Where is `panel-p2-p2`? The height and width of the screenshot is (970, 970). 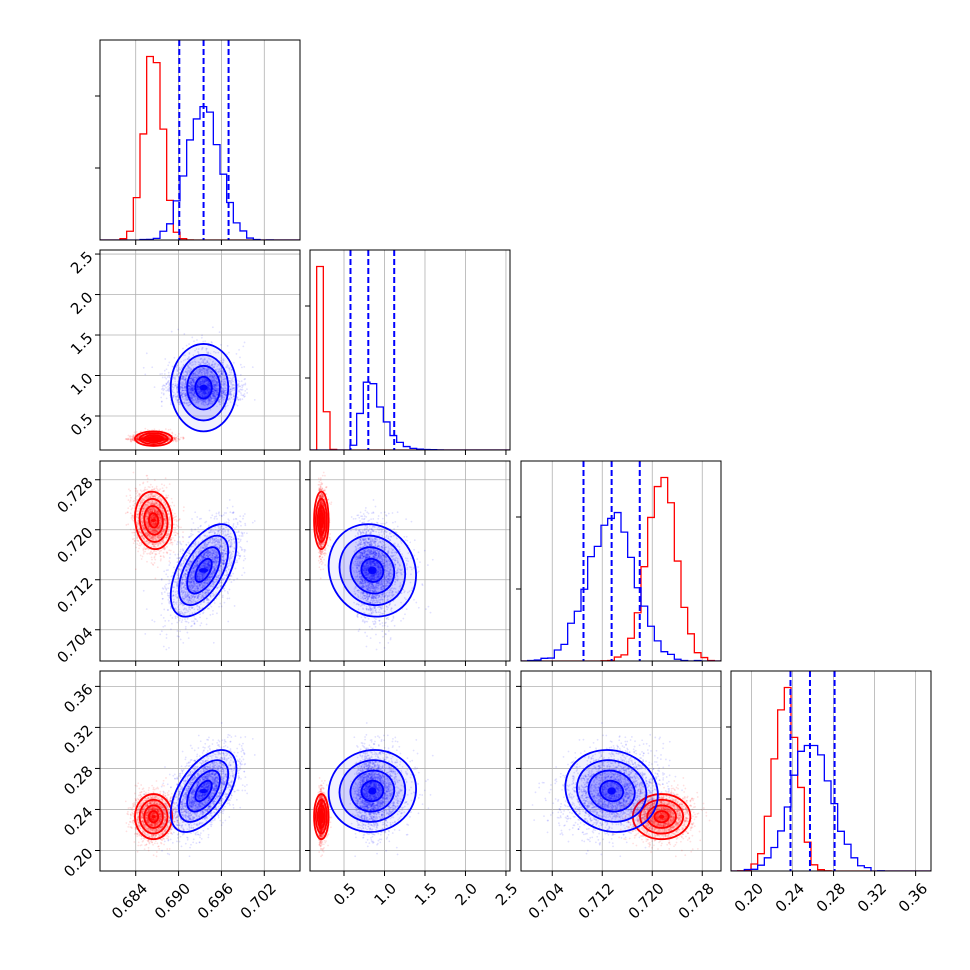 panel-p2-p2 is located at coordinates (410, 350).